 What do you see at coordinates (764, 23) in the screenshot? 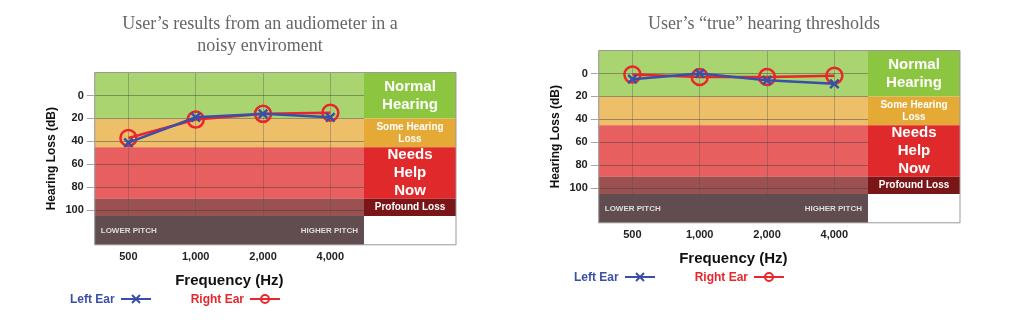
I see `chart-title: User’s “true” hearing thresholds` at bounding box center [764, 23].